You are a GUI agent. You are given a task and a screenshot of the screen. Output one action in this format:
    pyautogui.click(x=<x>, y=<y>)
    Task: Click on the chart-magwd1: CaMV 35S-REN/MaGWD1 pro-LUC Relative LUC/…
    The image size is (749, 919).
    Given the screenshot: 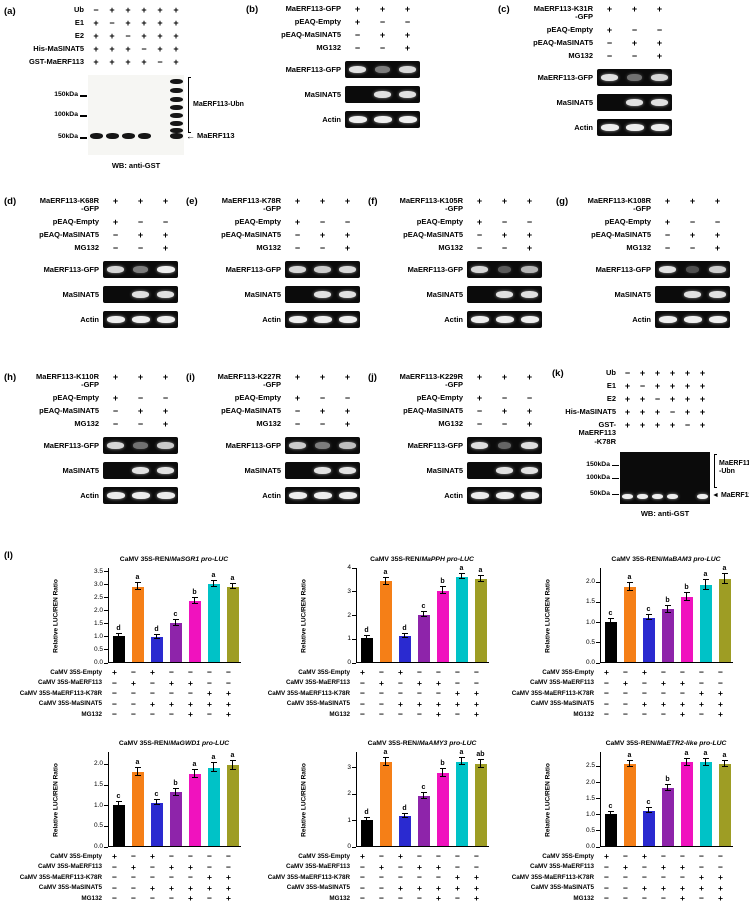 What is the action you would take?
    pyautogui.click(x=126, y=824)
    